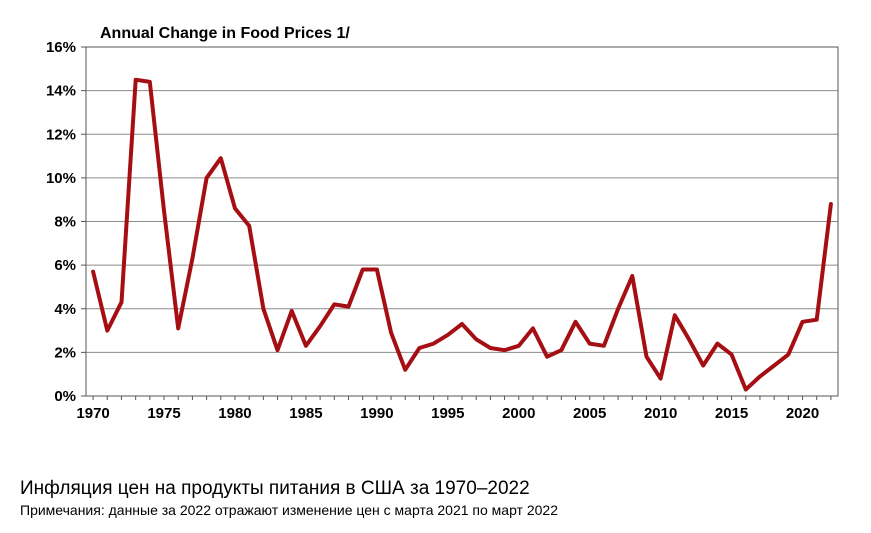  What do you see at coordinates (660, 413) in the screenshot?
I see `x-tick-label: 2010` at bounding box center [660, 413].